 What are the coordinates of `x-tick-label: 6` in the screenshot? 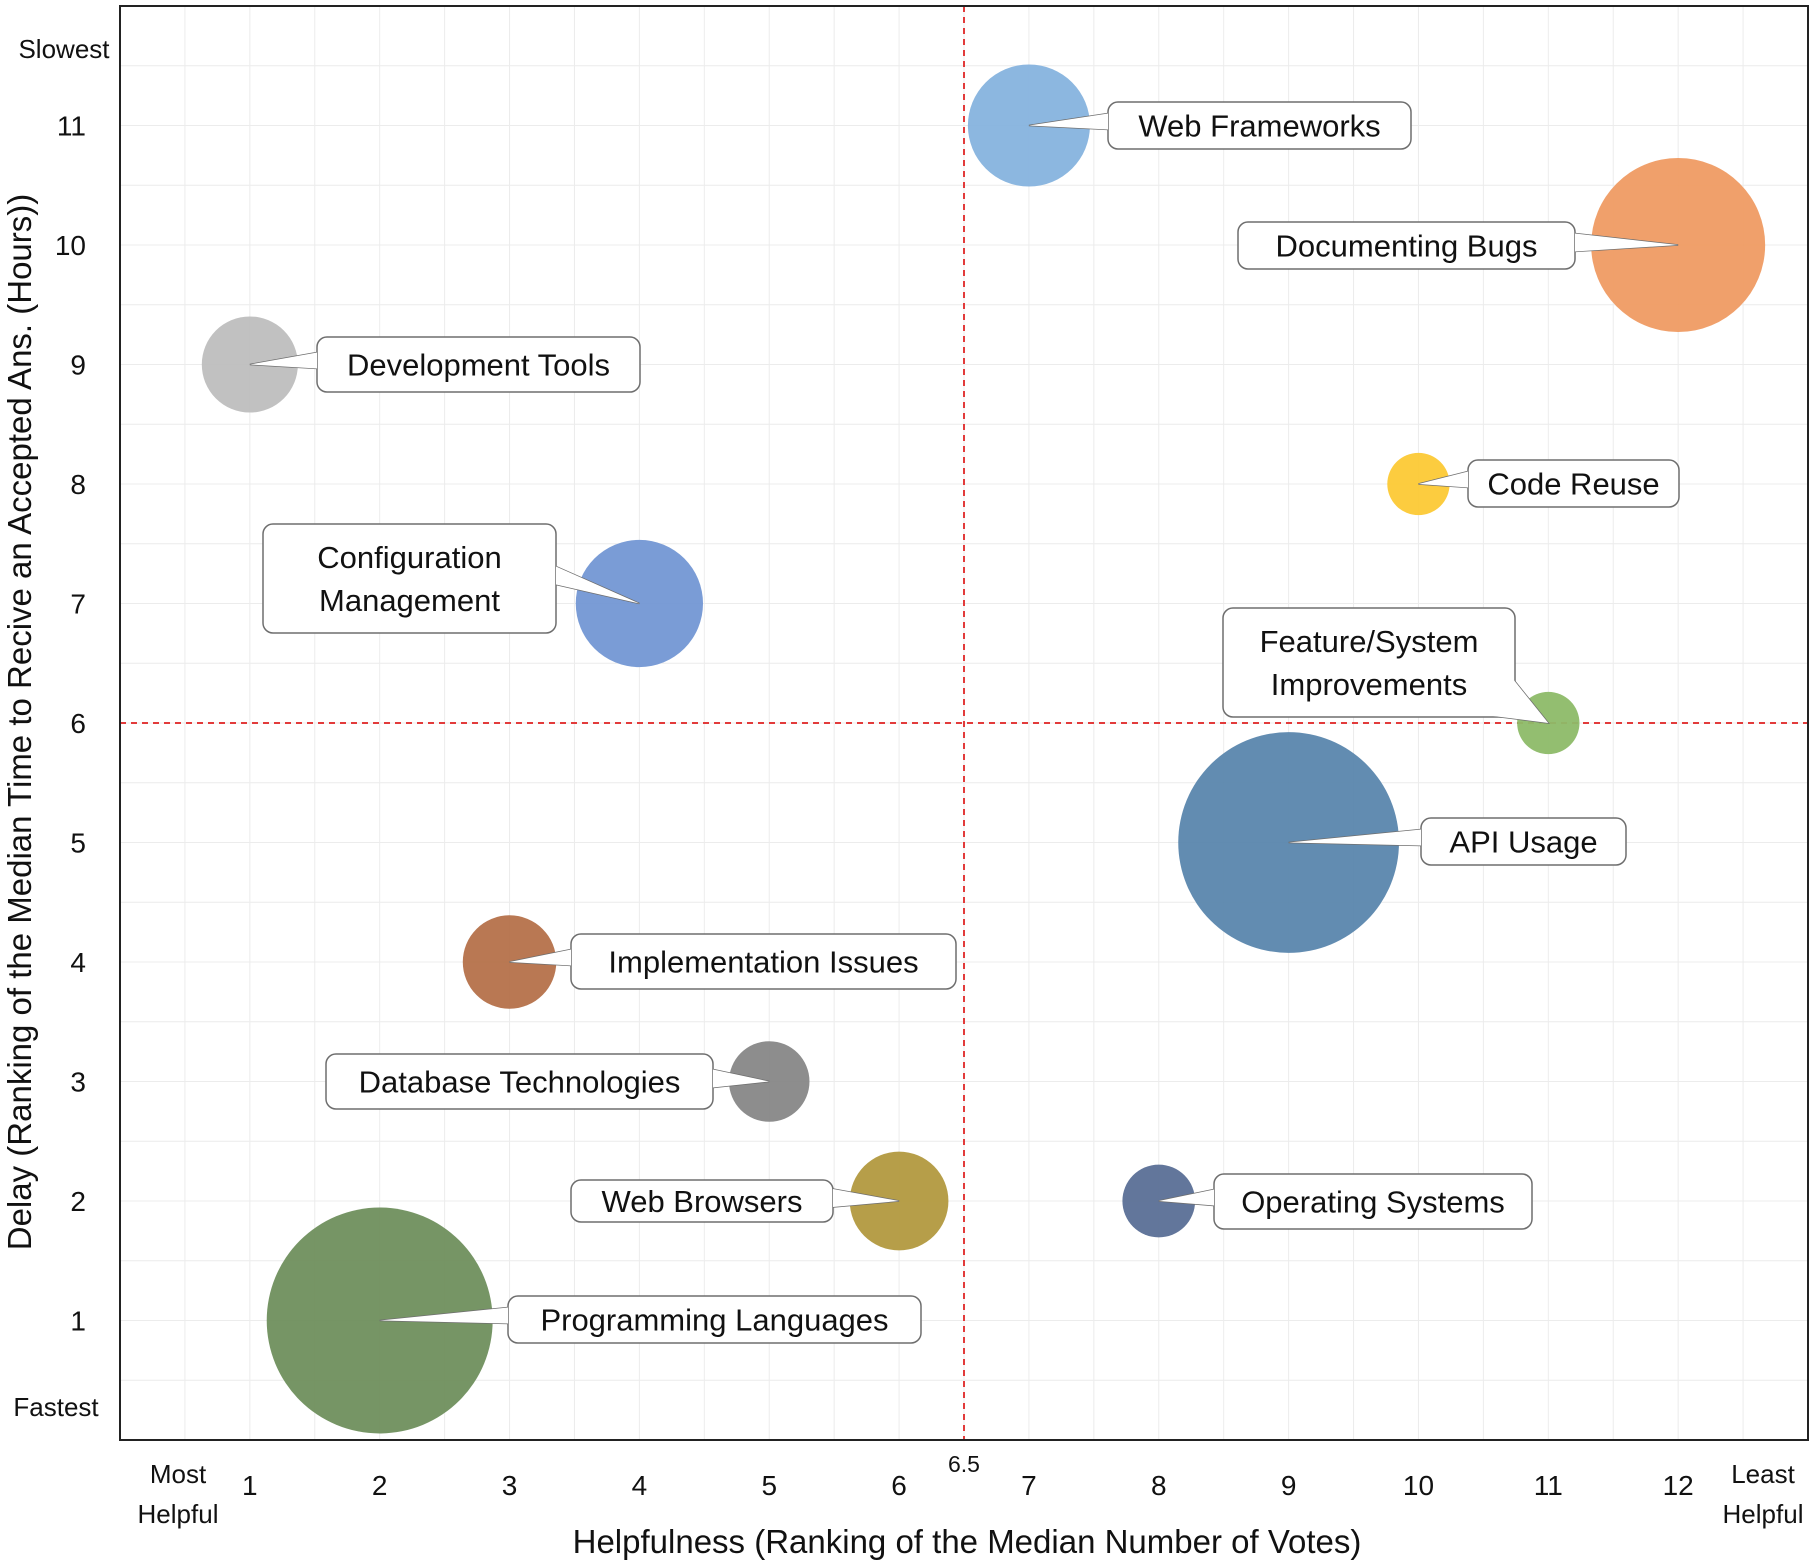 It's located at (899, 1485).